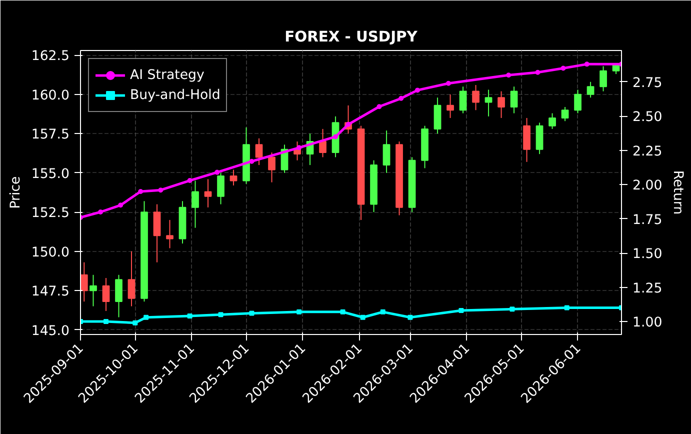 The height and width of the screenshot is (434, 691). I want to click on y-tick-label: 152.5, so click(50, 214).